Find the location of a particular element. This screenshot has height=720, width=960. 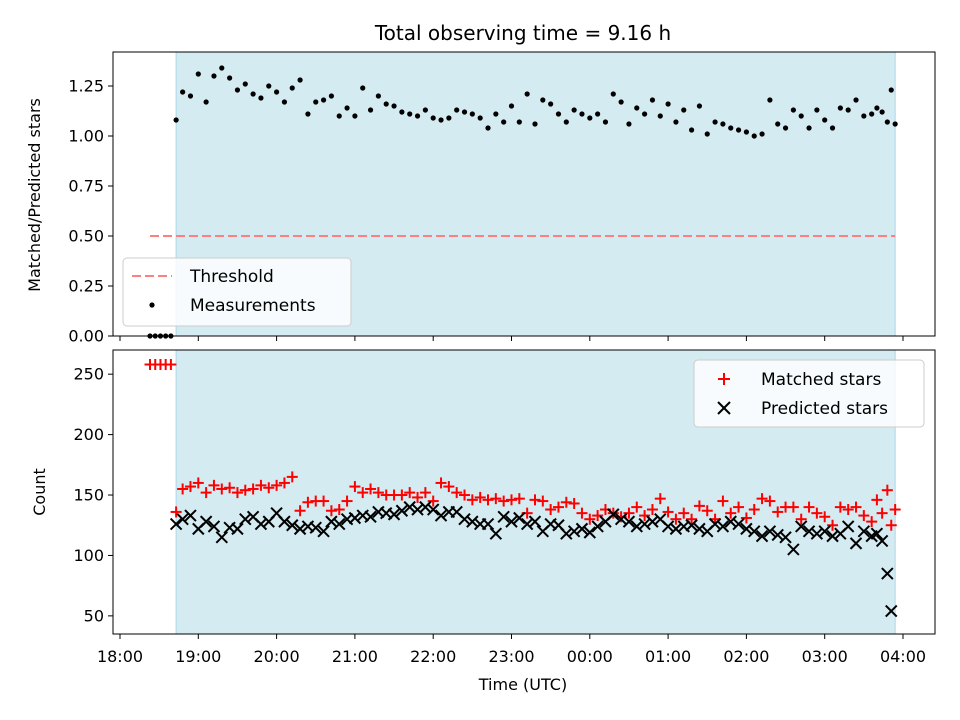

top-legend: Threshold Measurements is located at coordinates (237, 292).